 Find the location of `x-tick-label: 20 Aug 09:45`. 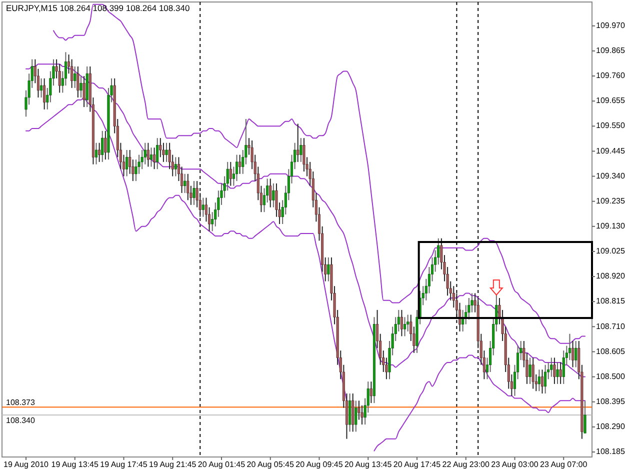

x-tick-label: 20 Aug 09:45 is located at coordinates (320, 464).